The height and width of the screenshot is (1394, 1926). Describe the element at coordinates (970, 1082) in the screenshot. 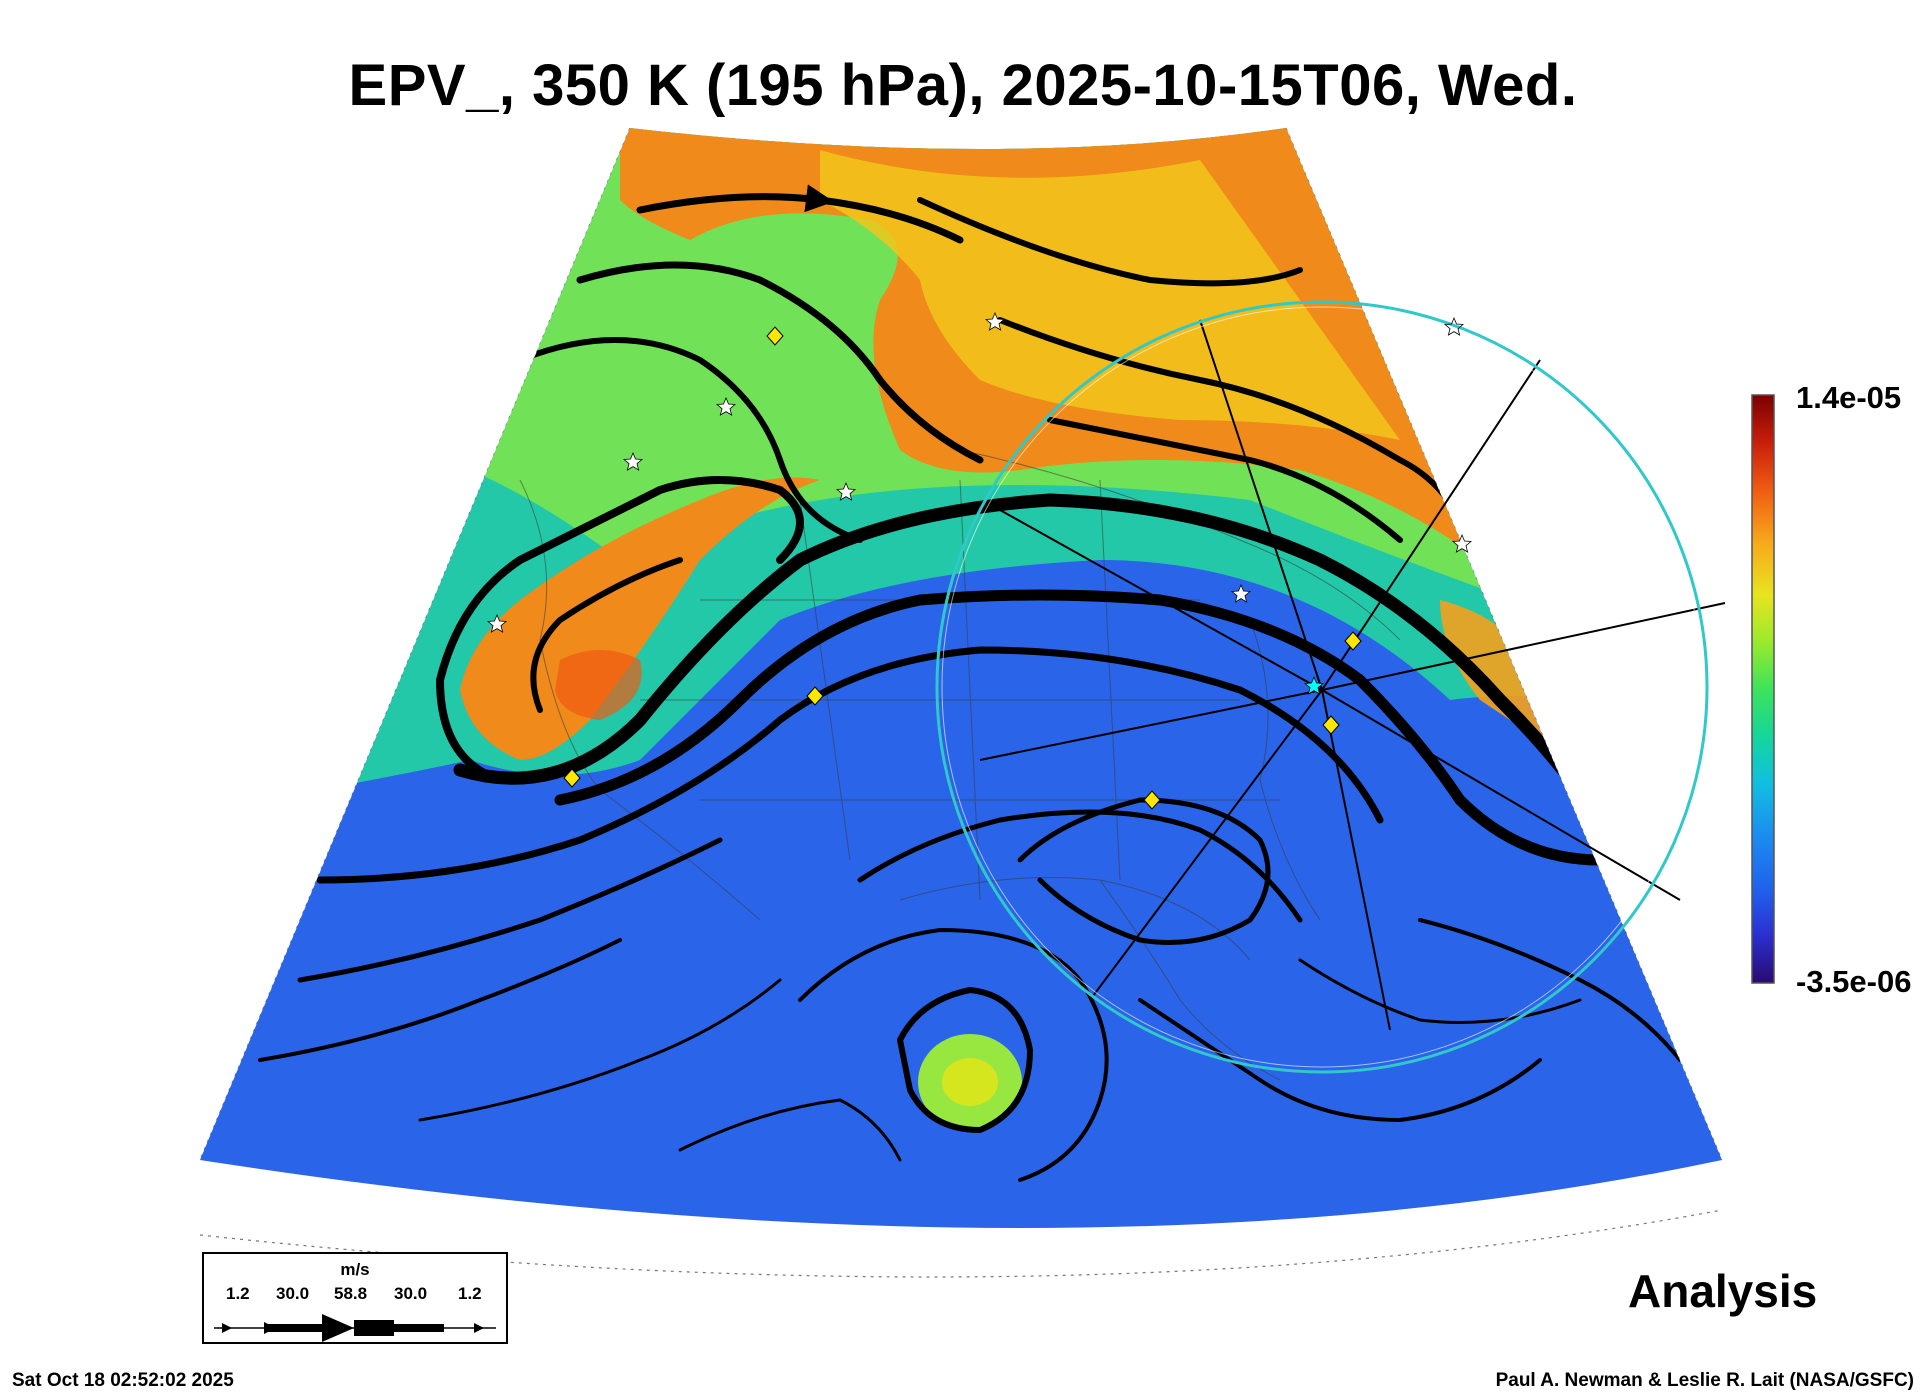

I see `epv-blob-core` at that location.